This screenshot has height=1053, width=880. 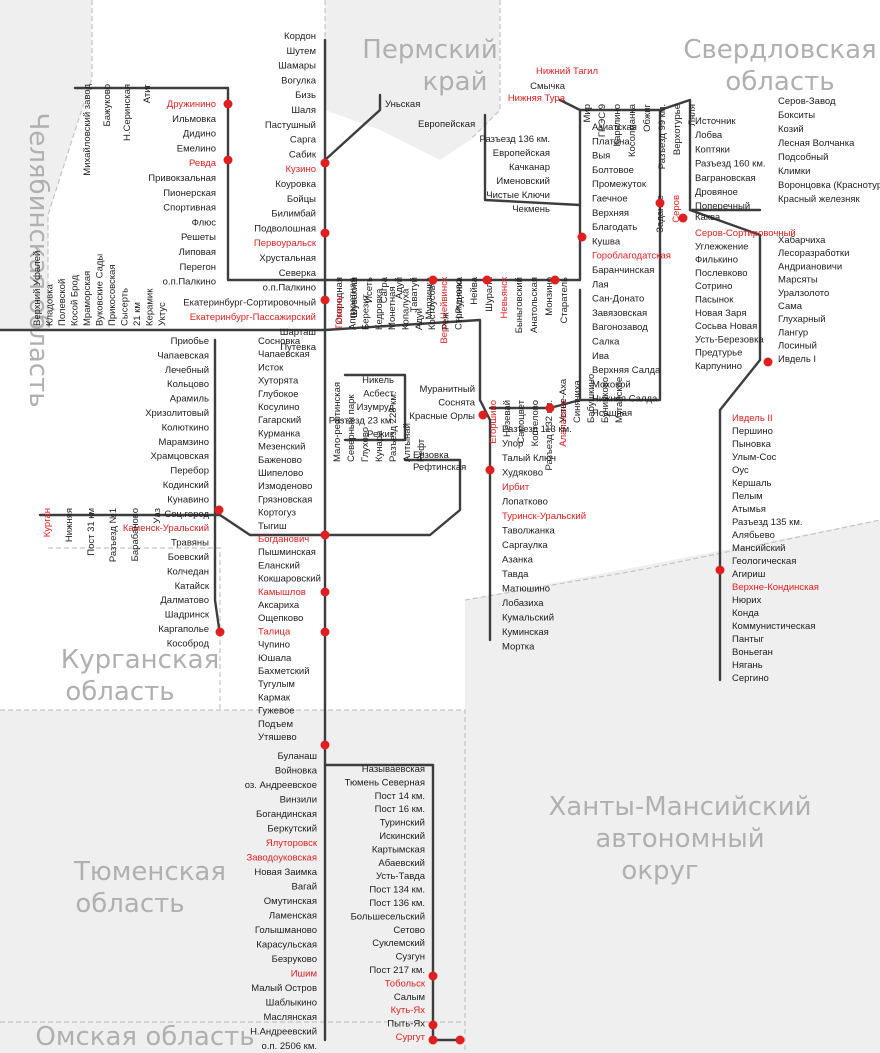 What do you see at coordinates (725, 178) in the screenshot?
I see `station-label: Ваграновская` at bounding box center [725, 178].